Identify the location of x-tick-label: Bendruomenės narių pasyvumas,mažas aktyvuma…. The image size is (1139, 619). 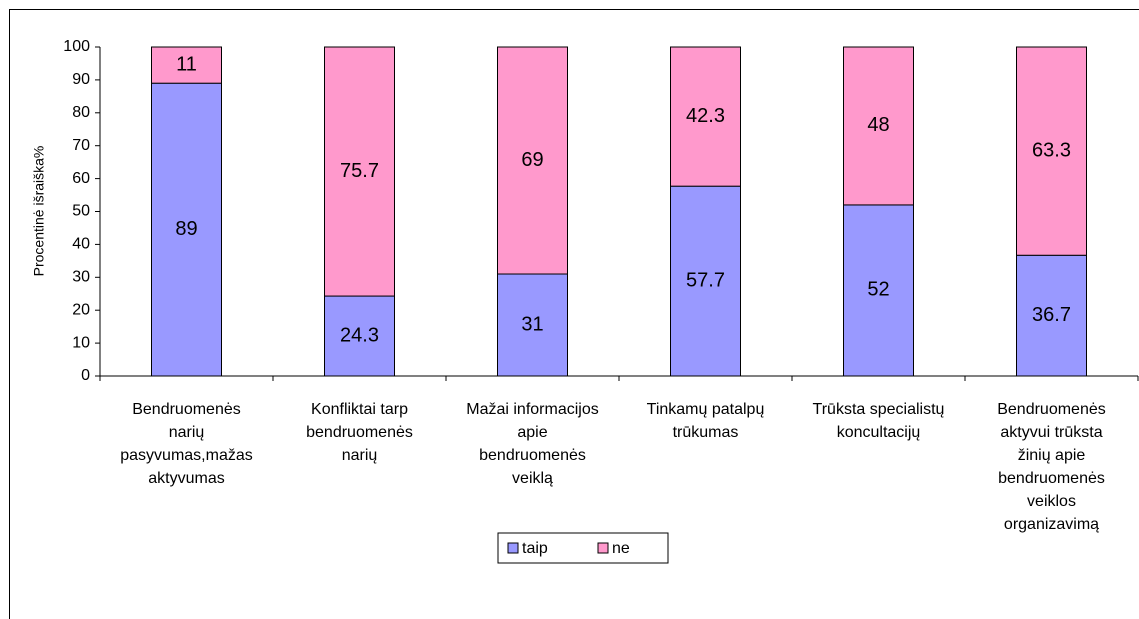
(186, 444).